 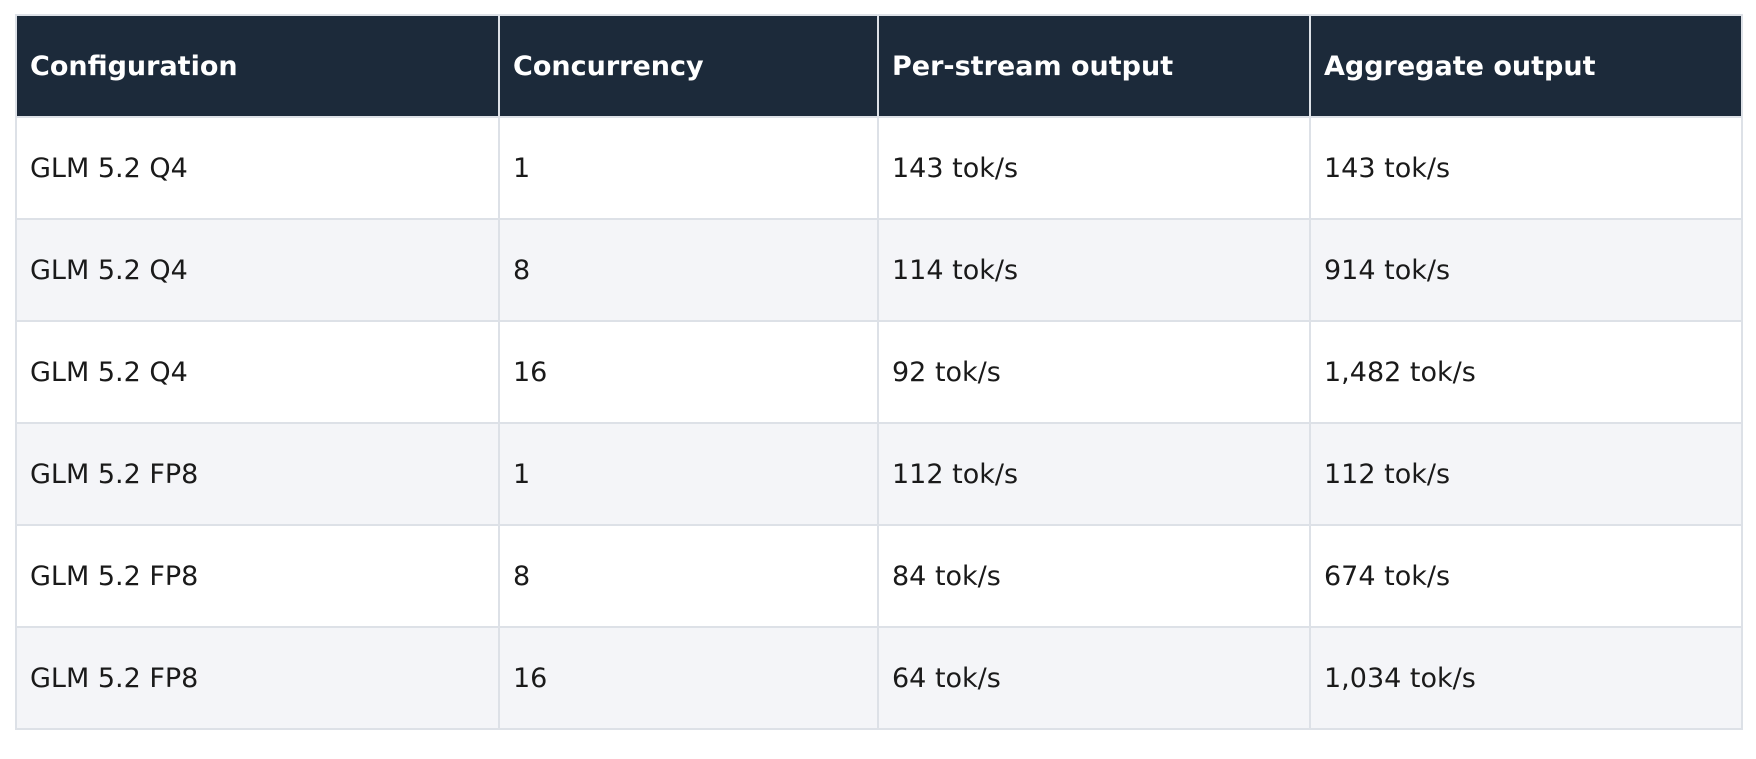 I want to click on table-row: GLM 5.2 FP8 16 64 tok/s 1,034 tok/s, so click(x=879, y=678).